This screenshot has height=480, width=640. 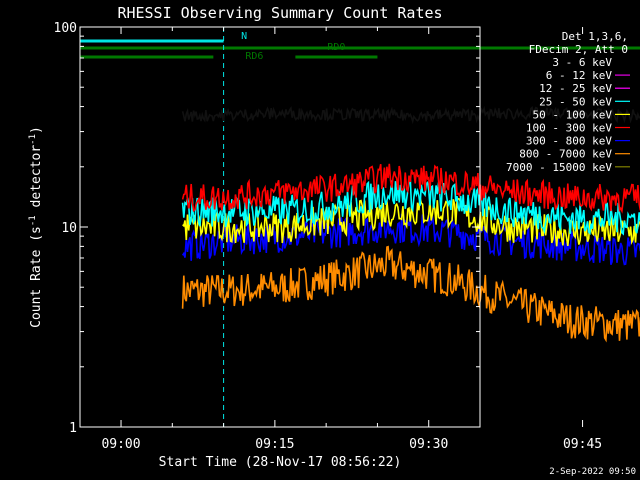 What do you see at coordinates (254, 56) in the screenshot?
I see `flag-label-rd6: RD6` at bounding box center [254, 56].